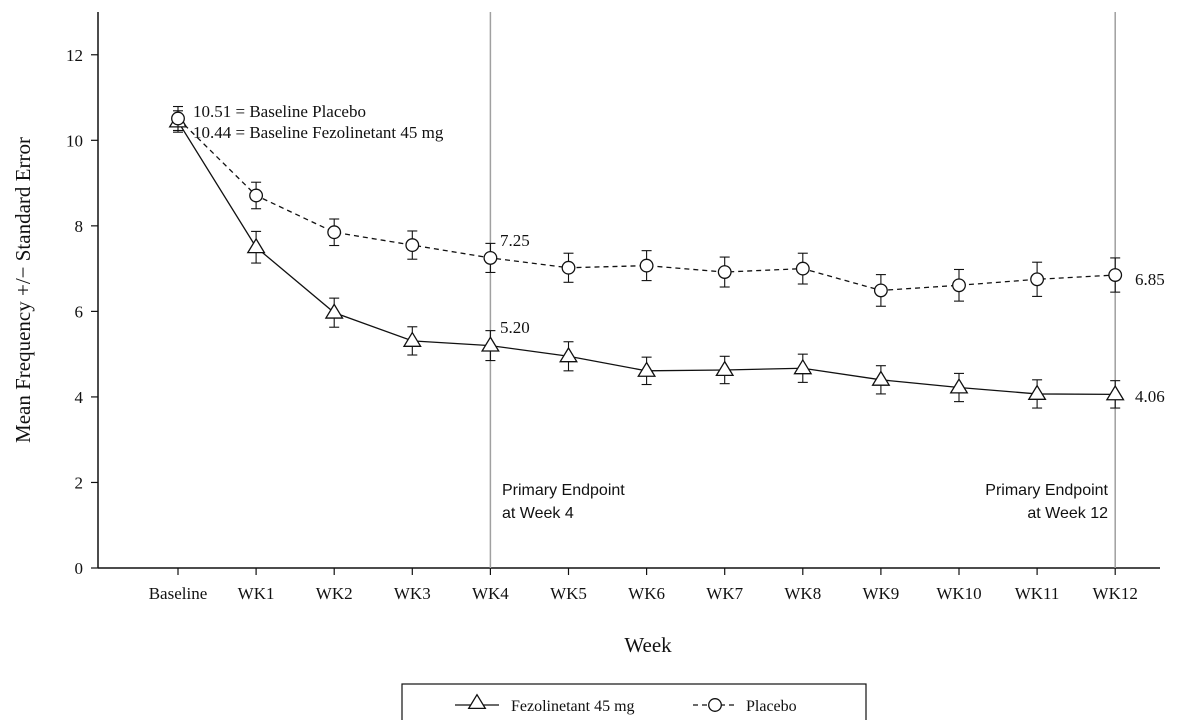 This screenshot has width=1195, height=720. Describe the element at coordinates (1150, 396) in the screenshot. I see `annotation-wk12-fezo: 4.06` at that location.